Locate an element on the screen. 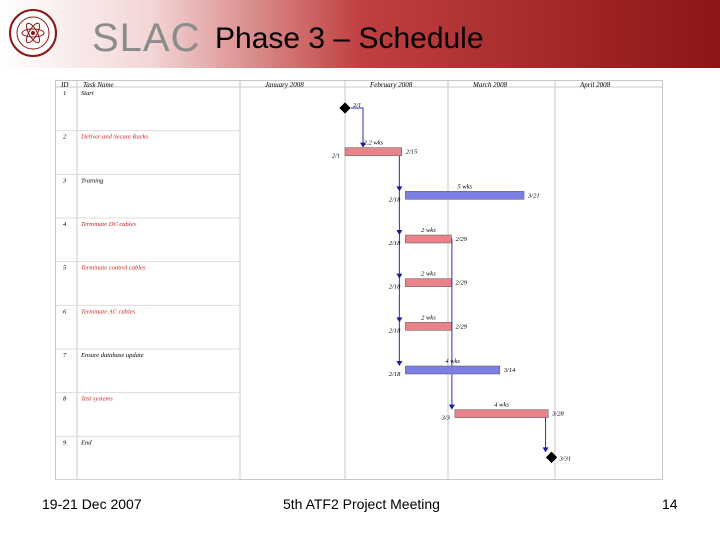  gantt-task-name: Deliver and Secure Racks is located at coordinates (114, 137).